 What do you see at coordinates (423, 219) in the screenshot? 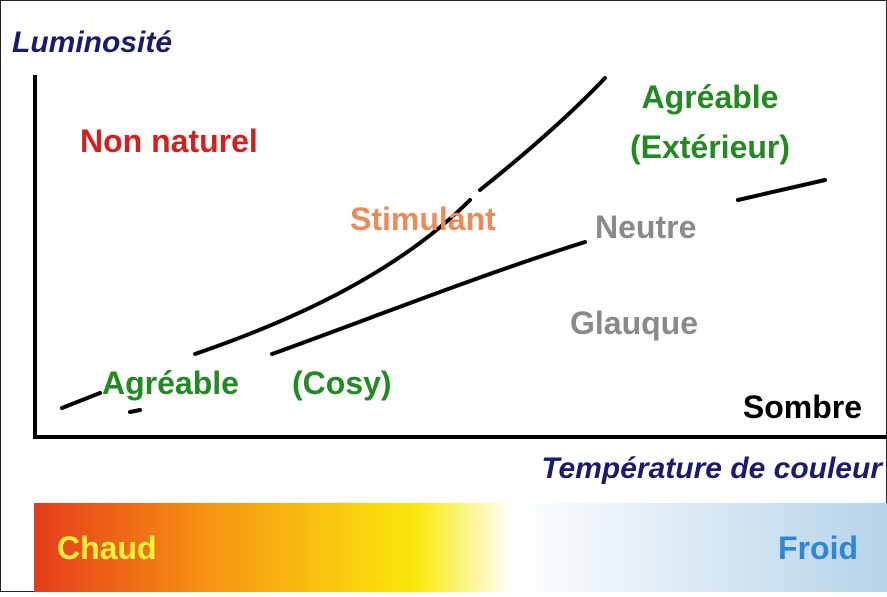
I see `region-label: Stimulant` at bounding box center [423, 219].